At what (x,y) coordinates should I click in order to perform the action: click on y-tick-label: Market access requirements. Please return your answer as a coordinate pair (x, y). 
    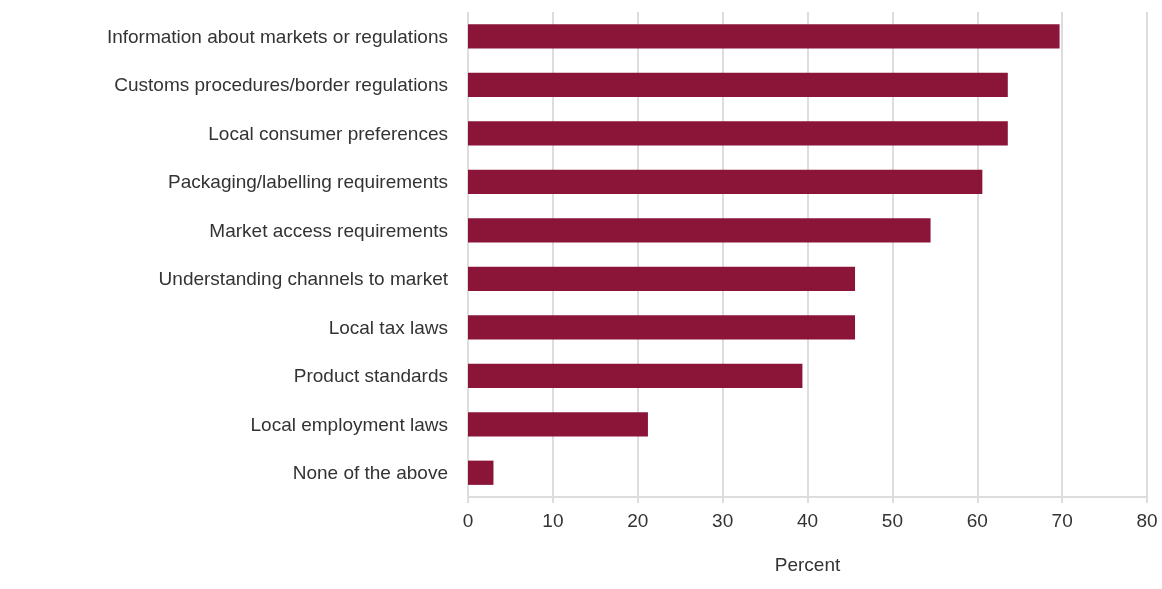
    Looking at the image, I should click on (328, 230).